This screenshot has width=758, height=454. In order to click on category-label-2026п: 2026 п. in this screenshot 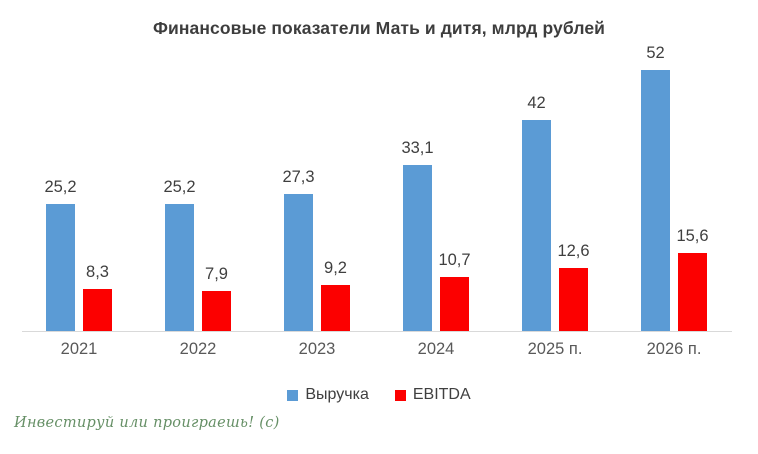, I will do `click(674, 349)`.